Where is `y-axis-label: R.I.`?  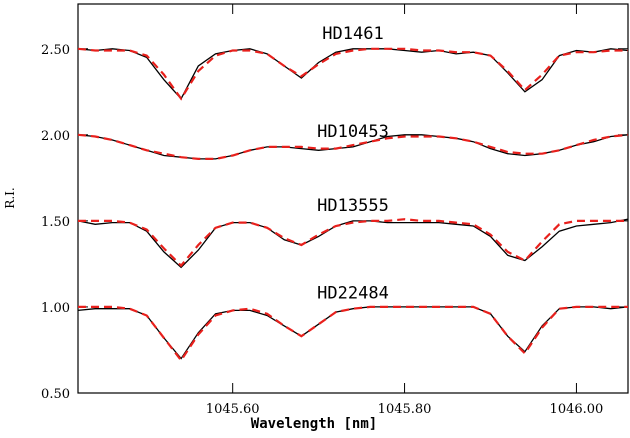 y-axis-label: R.I. is located at coordinates (10, 197).